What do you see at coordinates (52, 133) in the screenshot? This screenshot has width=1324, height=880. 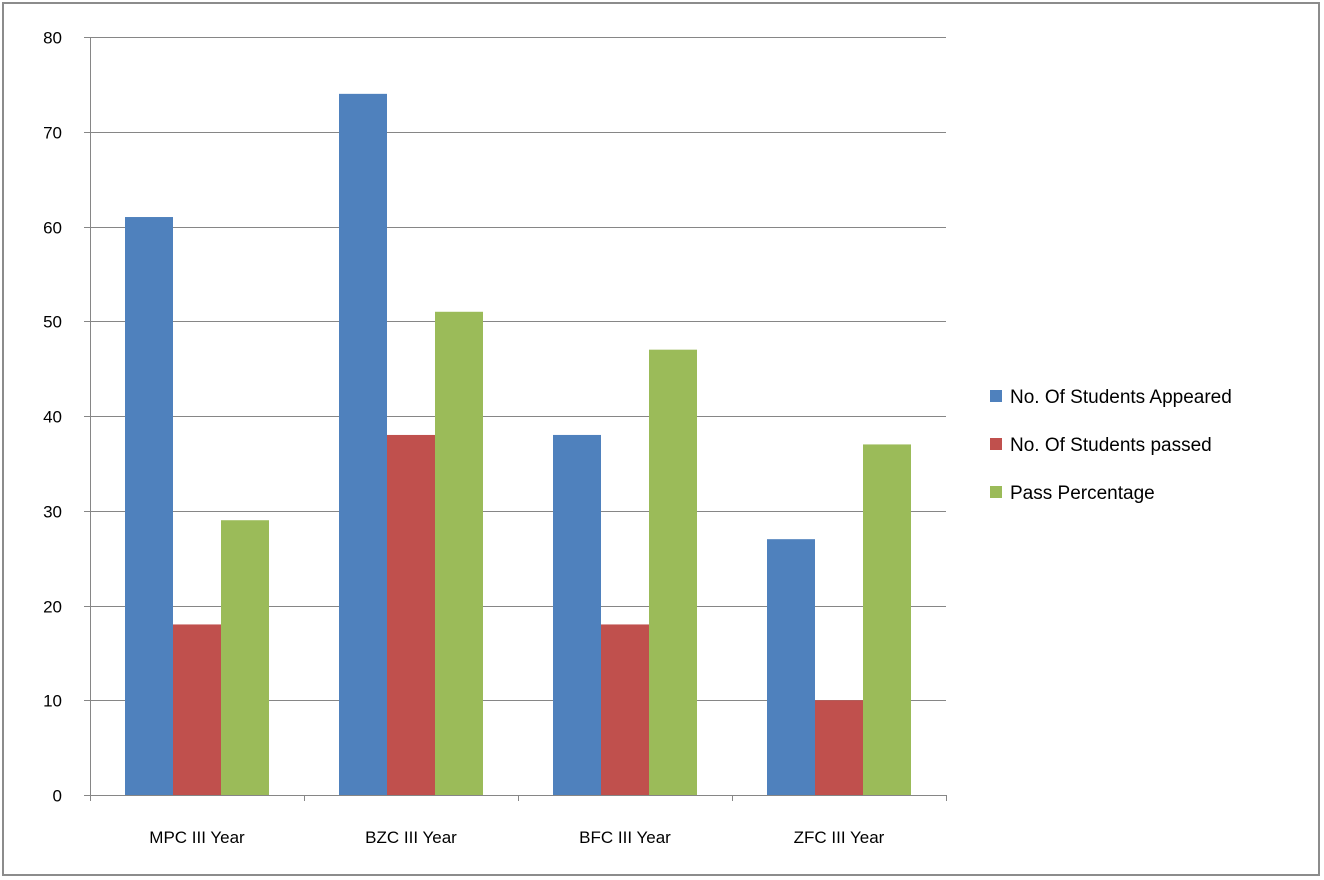 I see `y-tick-label: 70` at bounding box center [52, 133].